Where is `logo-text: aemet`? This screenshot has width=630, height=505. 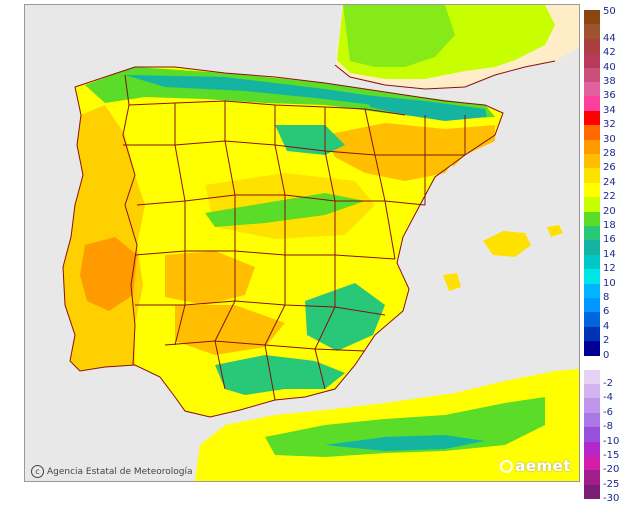 logo-text: aemet is located at coordinates (543, 466).